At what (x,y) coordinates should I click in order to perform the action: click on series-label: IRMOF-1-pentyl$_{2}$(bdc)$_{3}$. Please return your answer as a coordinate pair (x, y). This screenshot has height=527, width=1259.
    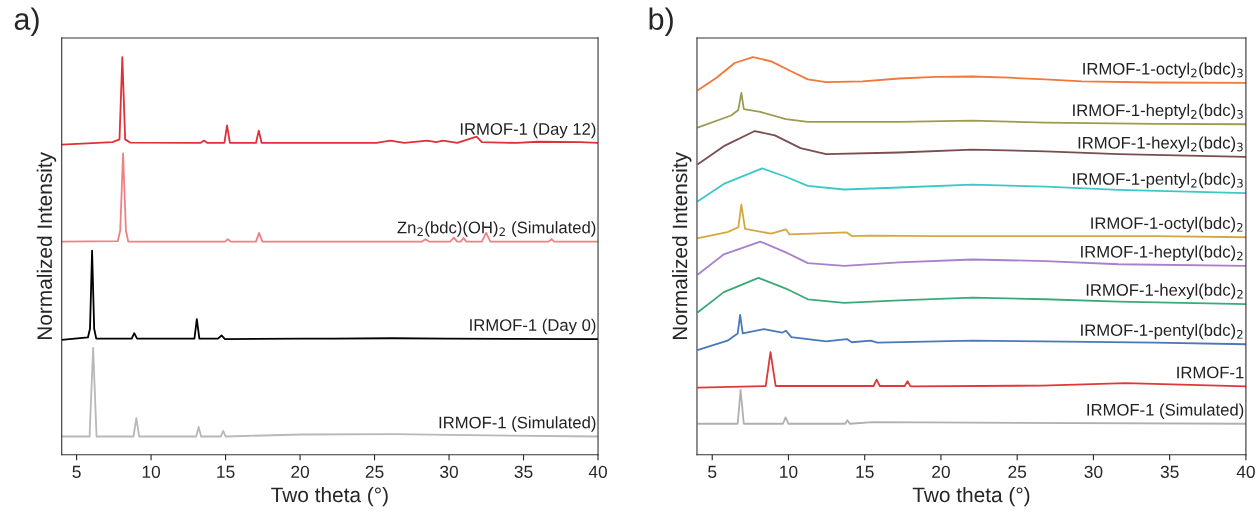
    Looking at the image, I should click on (1158, 180).